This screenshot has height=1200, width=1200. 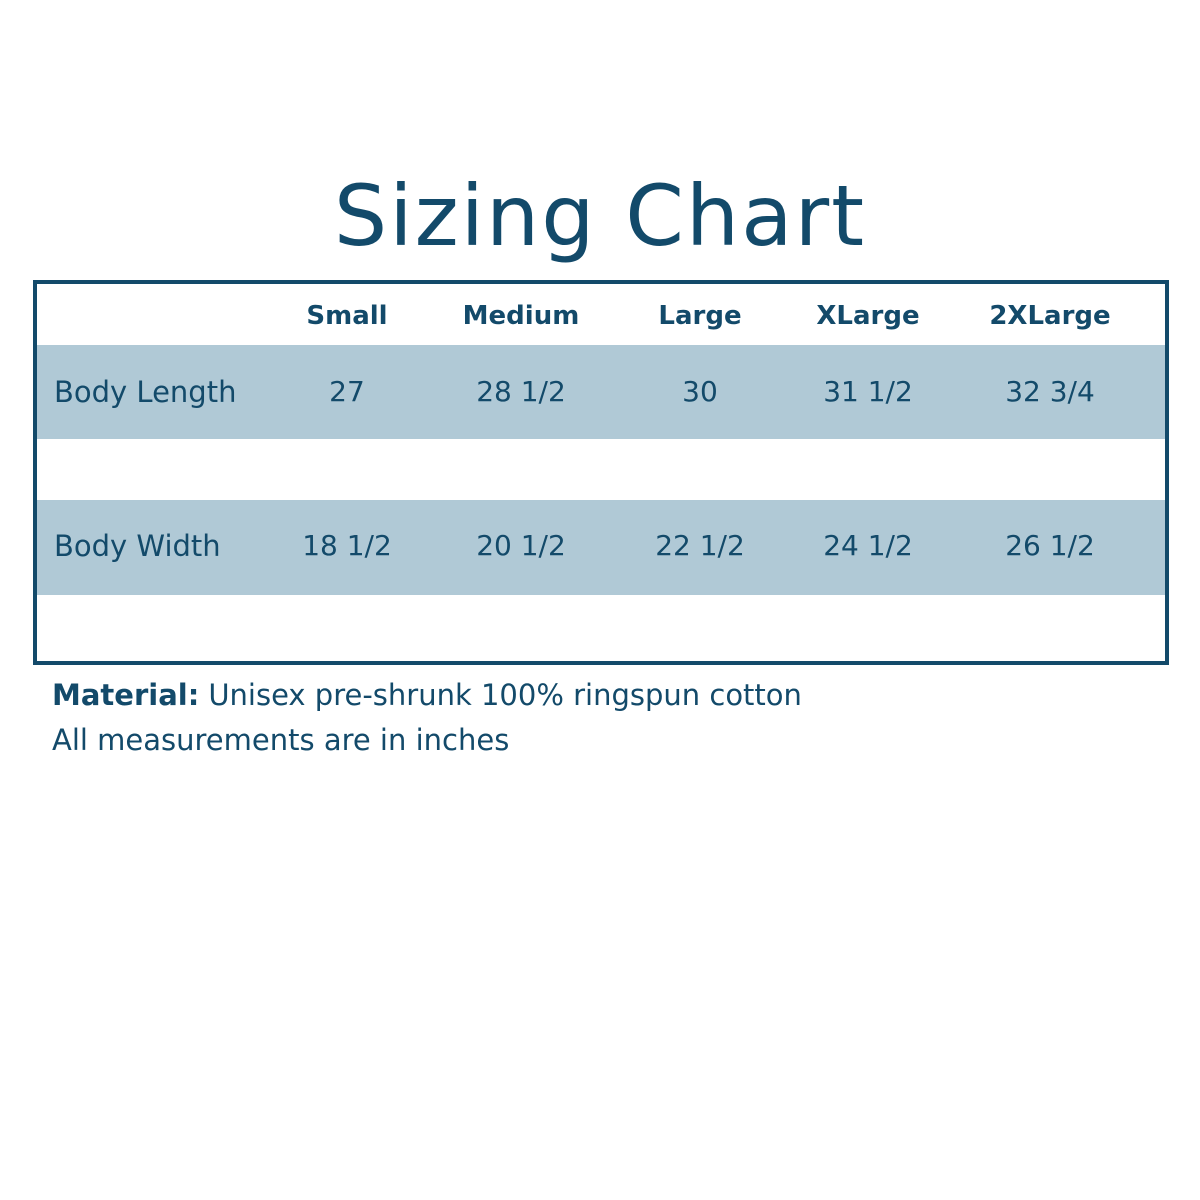 What do you see at coordinates (347, 391) in the screenshot?
I see `cell-value: 27` at bounding box center [347, 391].